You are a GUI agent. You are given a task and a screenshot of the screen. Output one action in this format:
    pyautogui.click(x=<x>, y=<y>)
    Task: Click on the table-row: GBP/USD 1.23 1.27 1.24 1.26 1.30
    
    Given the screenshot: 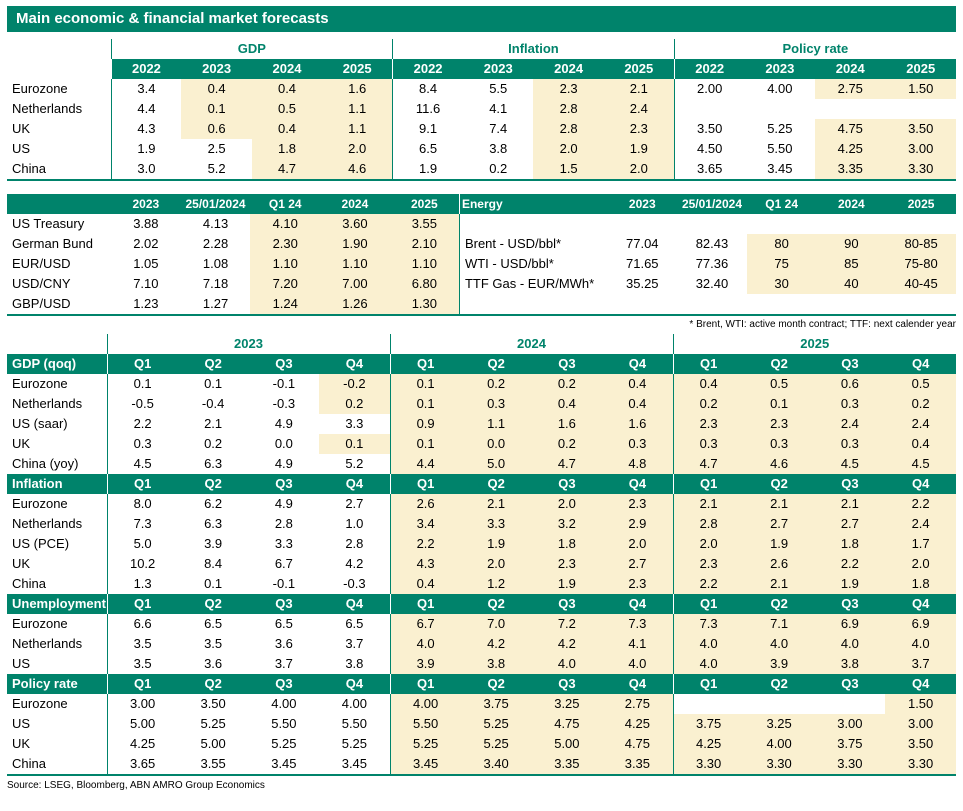 What is the action you would take?
    pyautogui.click(x=481, y=304)
    